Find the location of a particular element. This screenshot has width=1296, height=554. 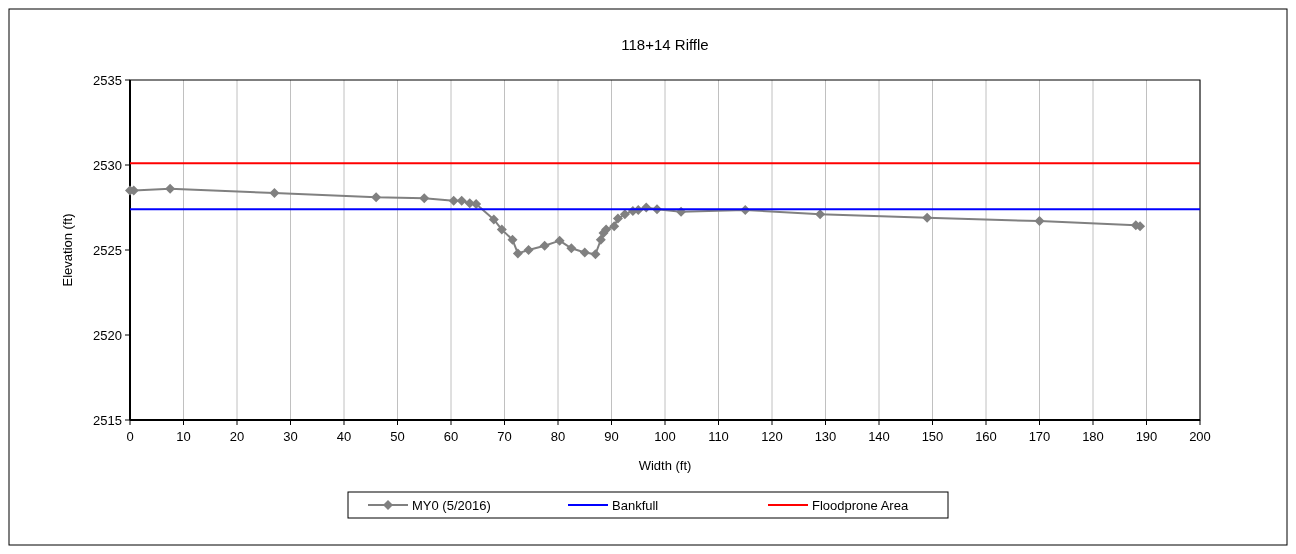

y-tick-label: 2515 is located at coordinates (107, 420).